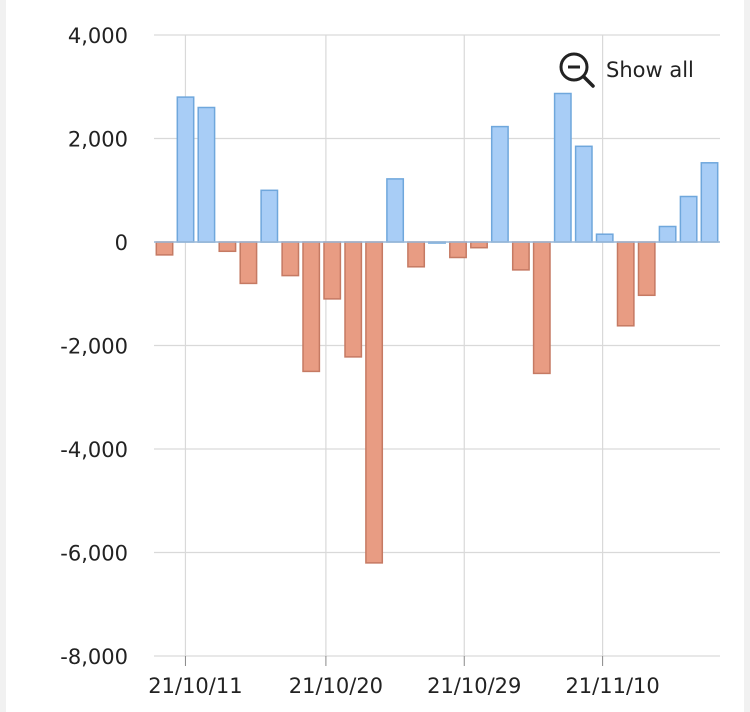  I want to click on x-tick-label: 21/10/11, so click(195, 686).